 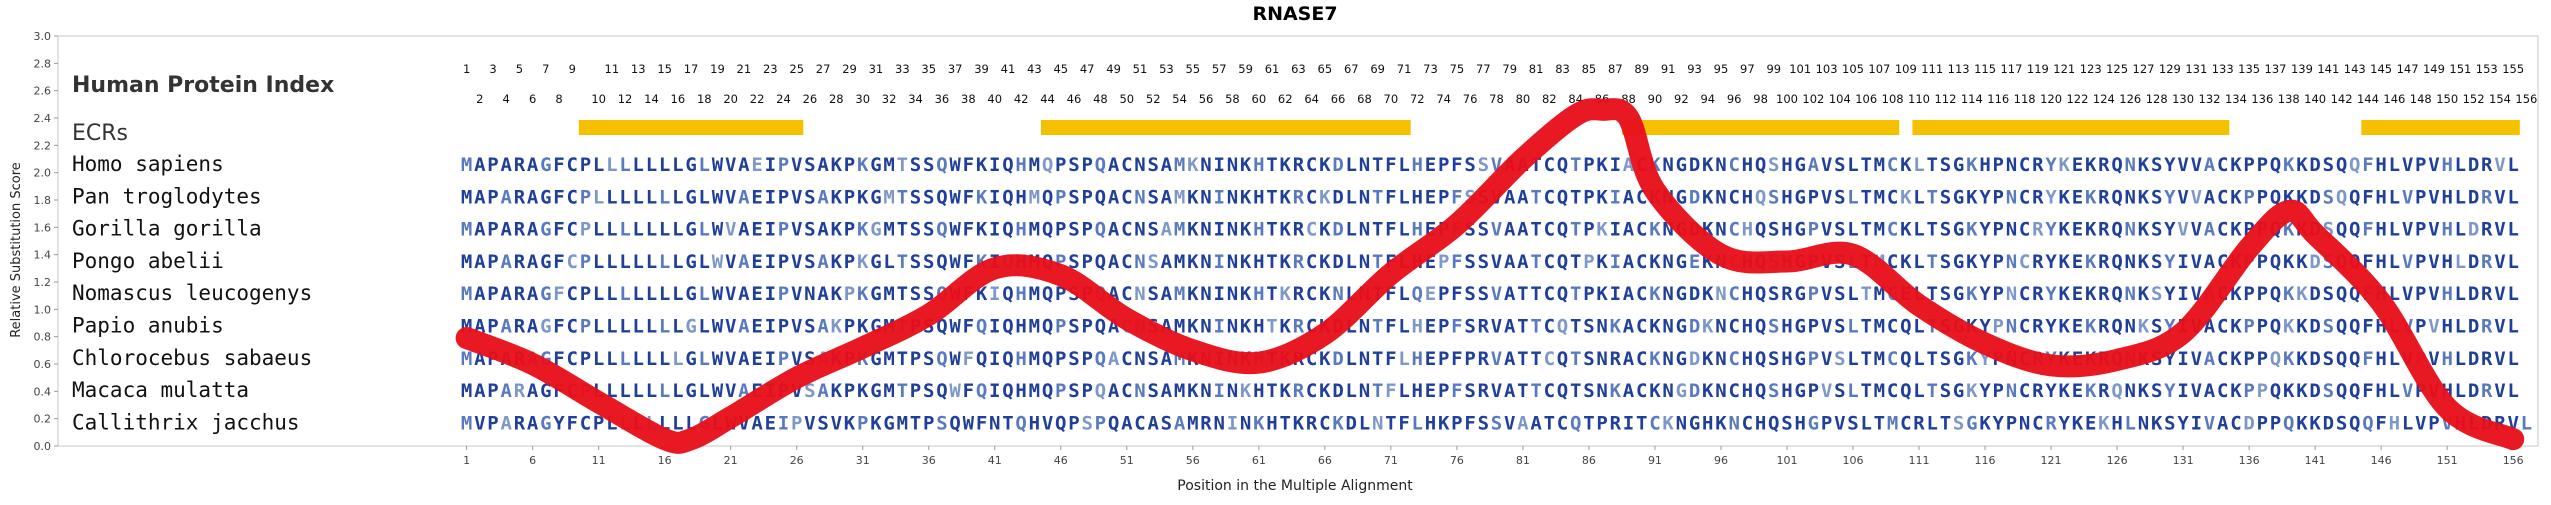 What do you see at coordinates (955, 197) in the screenshot?
I see `residue: W` at bounding box center [955, 197].